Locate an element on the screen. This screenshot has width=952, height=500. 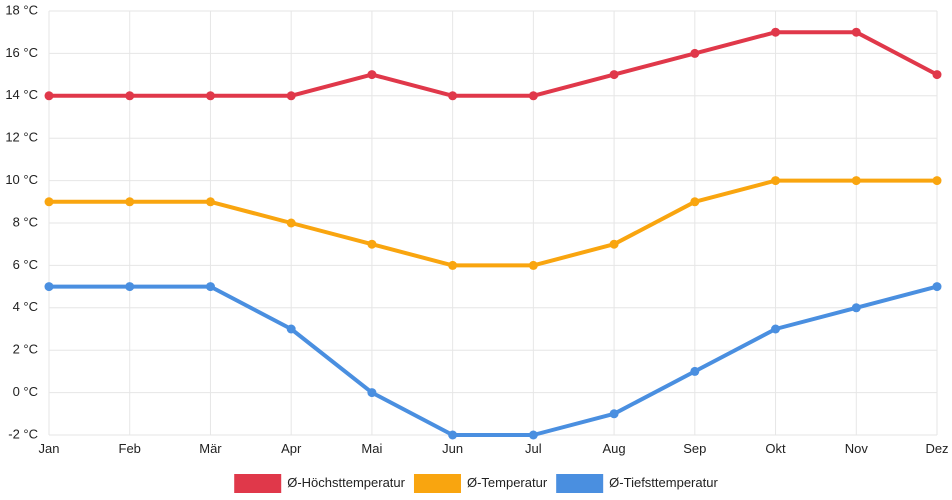
legend-item-2: Ø-Temperatur is located at coordinates (480, 483).